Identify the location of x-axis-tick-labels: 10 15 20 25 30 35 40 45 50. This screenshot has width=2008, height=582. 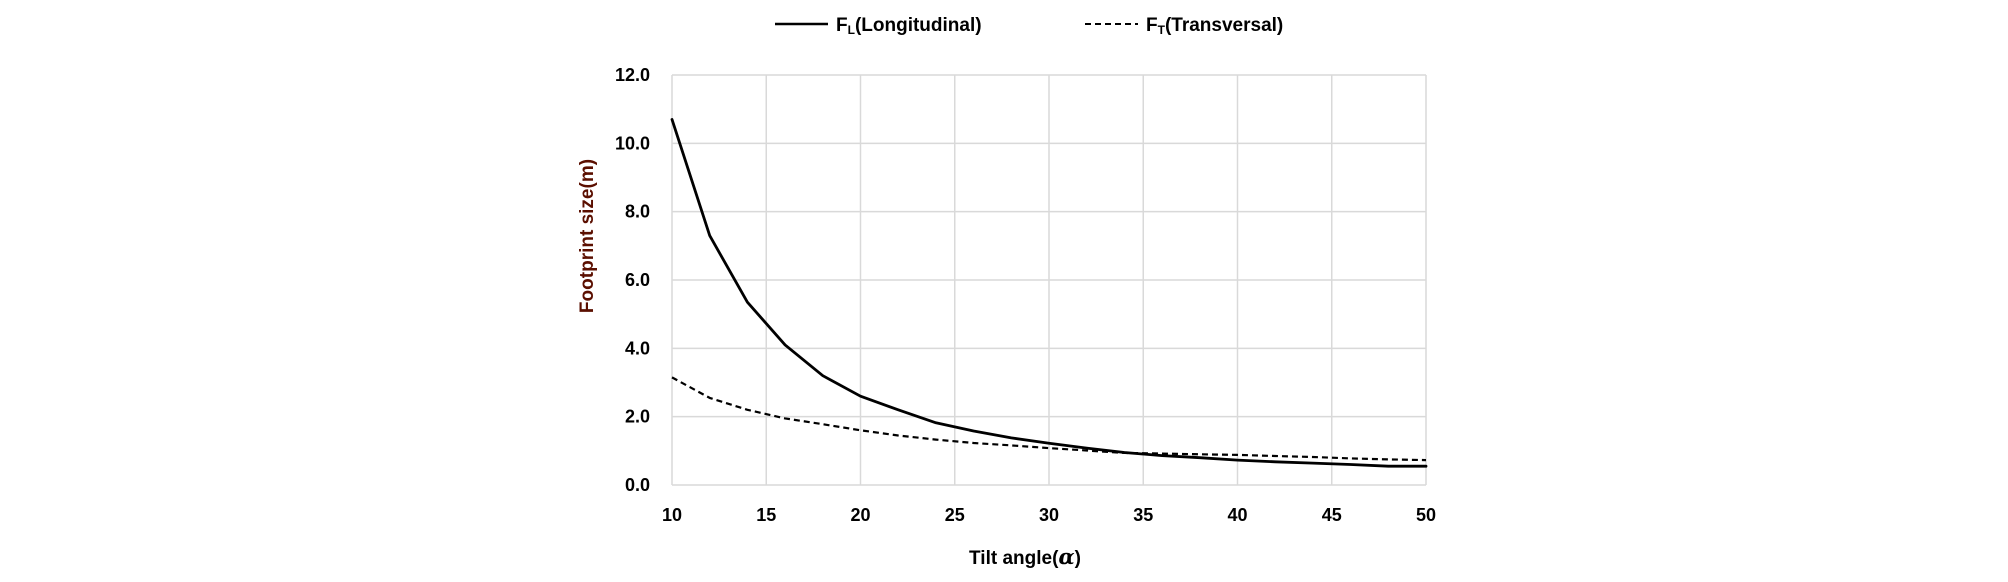
(1049, 515).